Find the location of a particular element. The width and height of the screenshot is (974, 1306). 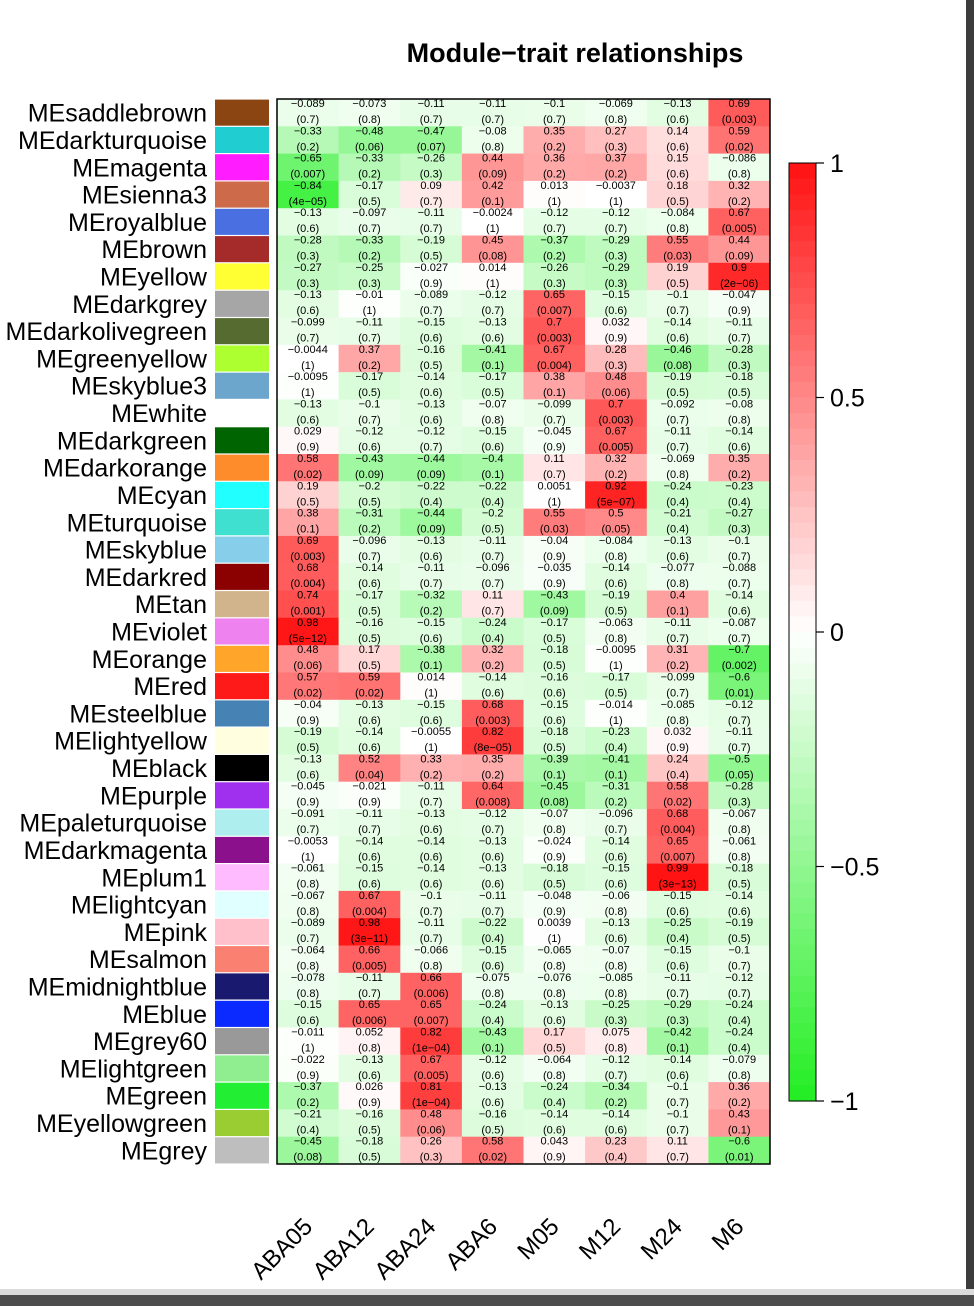

cell-correlation-label: −0.0053 is located at coordinates (308, 841).